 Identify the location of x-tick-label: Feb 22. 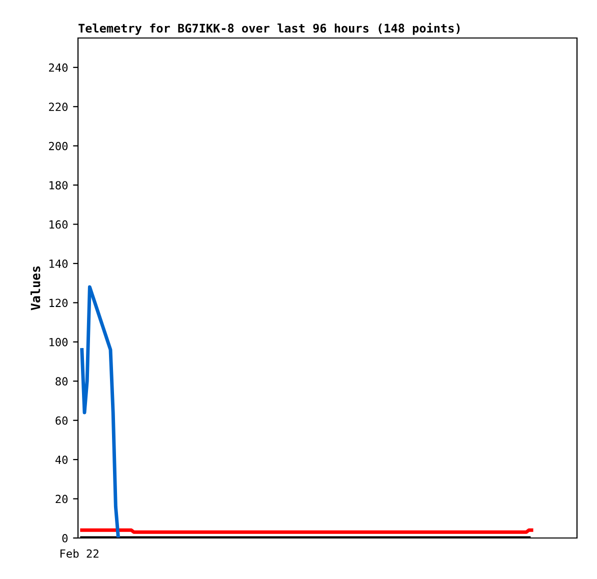
(79, 553).